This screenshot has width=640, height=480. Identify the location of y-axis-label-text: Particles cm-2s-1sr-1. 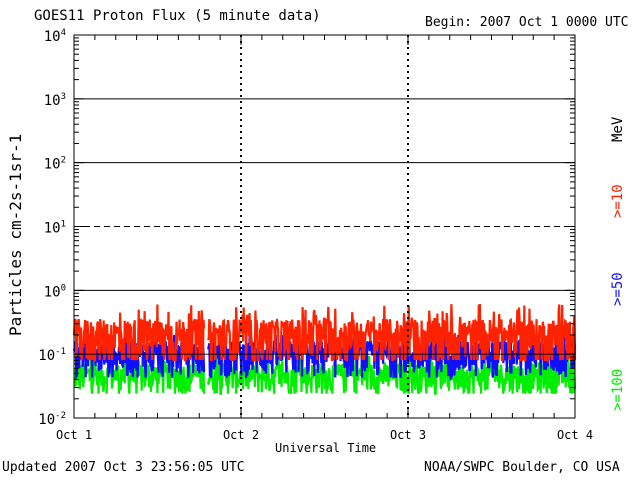
(15, 234).